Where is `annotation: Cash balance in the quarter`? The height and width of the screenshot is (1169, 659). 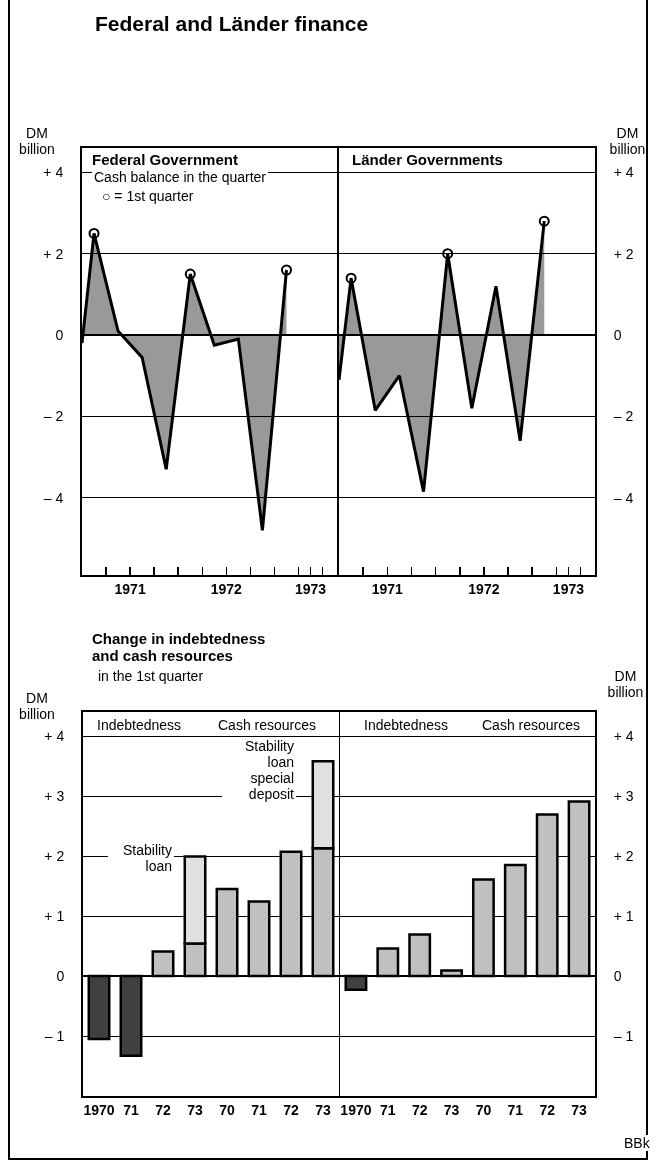
annotation: Cash balance in the quarter is located at coordinates (180, 177).